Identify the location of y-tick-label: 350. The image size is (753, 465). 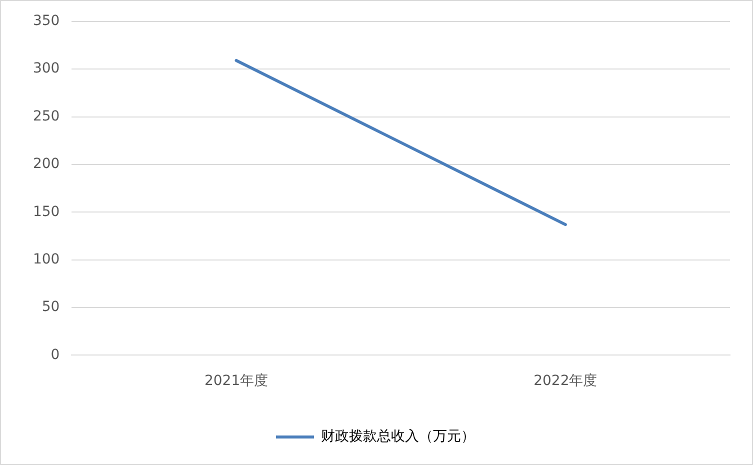
(46, 21).